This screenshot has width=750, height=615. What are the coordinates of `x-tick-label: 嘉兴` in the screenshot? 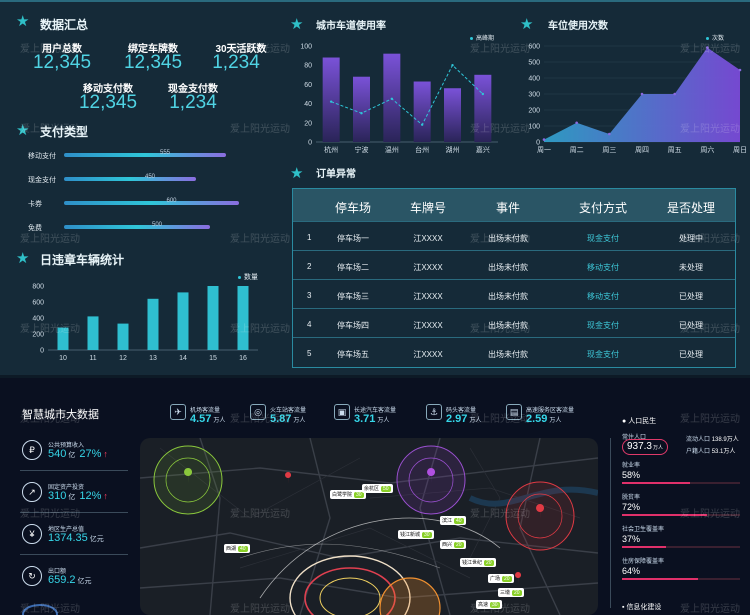 It's located at (483, 149).